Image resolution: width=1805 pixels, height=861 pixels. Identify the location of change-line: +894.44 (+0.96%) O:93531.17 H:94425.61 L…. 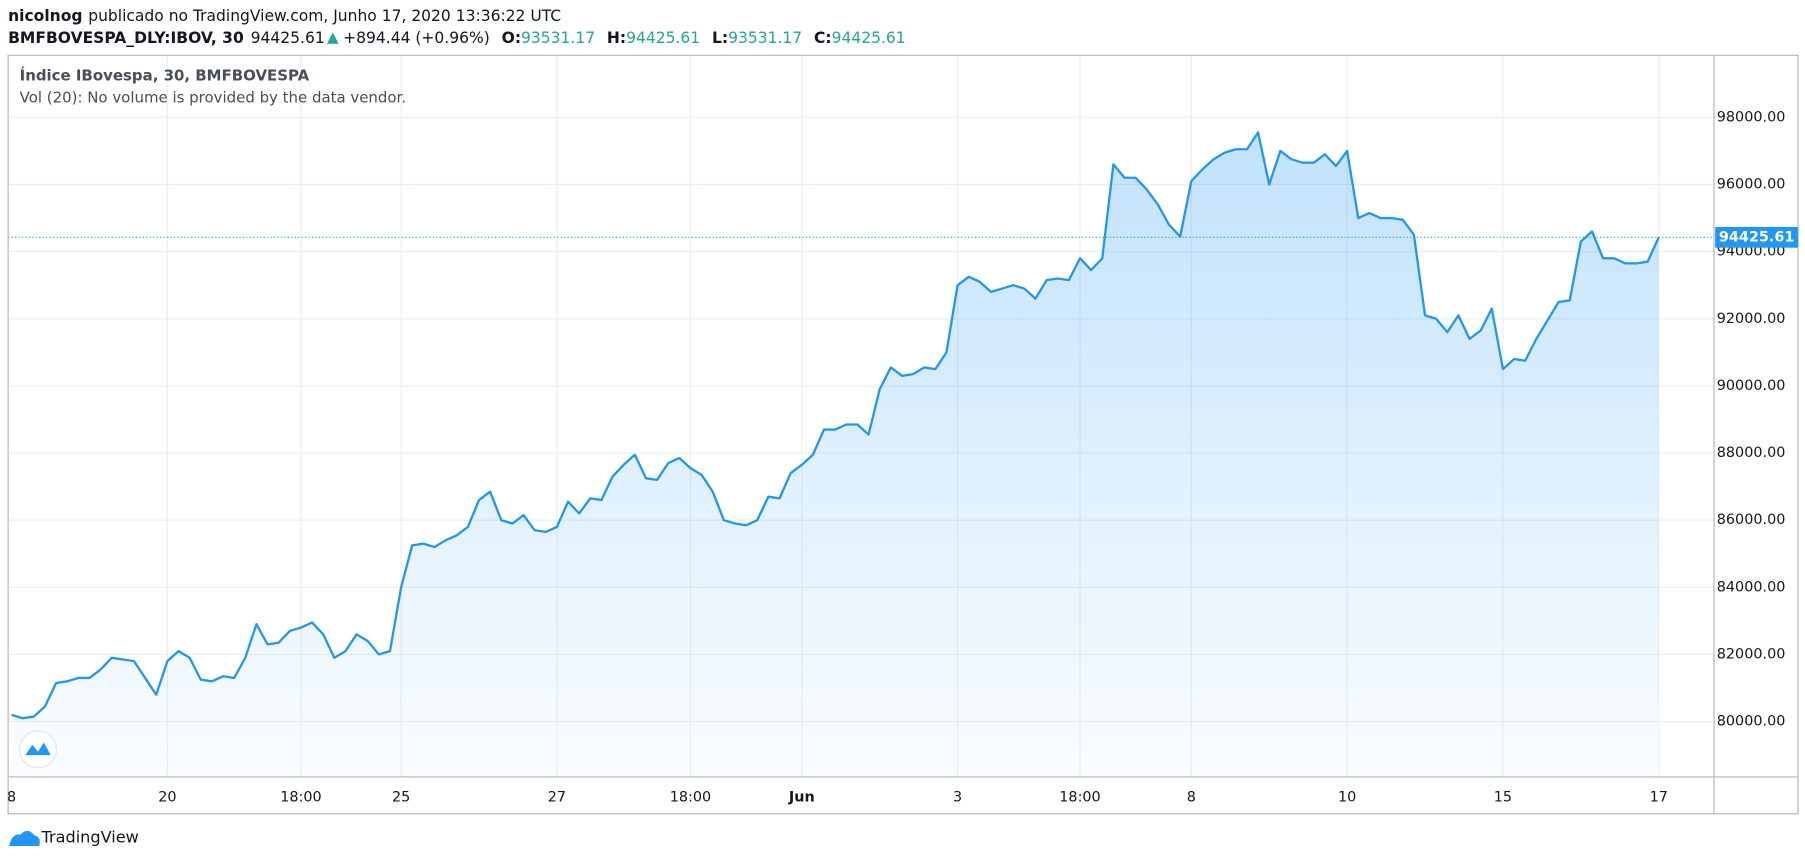
(624, 37).